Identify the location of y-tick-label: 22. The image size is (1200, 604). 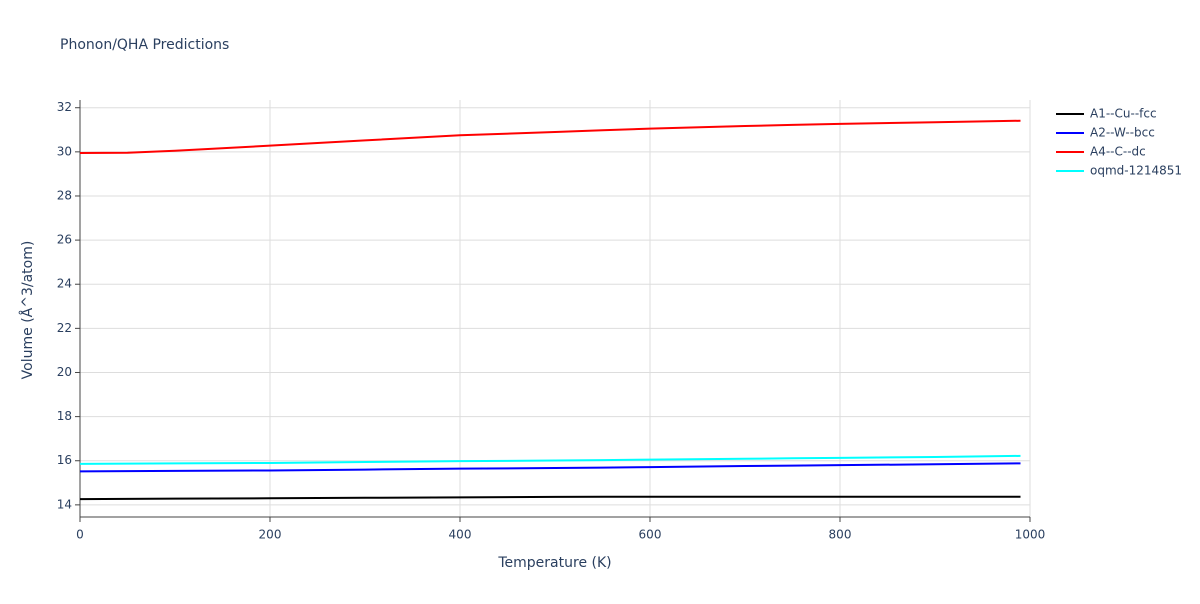
(64, 328).